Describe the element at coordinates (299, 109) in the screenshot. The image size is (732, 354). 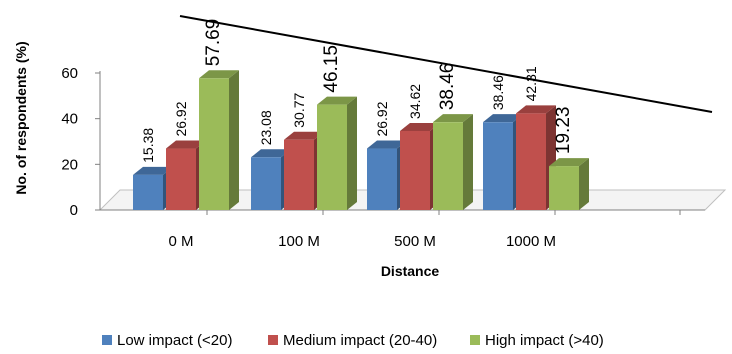
I see `data-label: 30.77` at that location.